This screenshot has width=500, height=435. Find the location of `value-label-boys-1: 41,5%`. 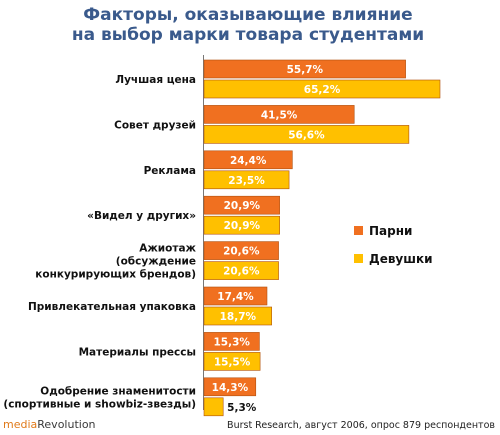

value-label-boys-1: 41,5% is located at coordinates (279, 115).